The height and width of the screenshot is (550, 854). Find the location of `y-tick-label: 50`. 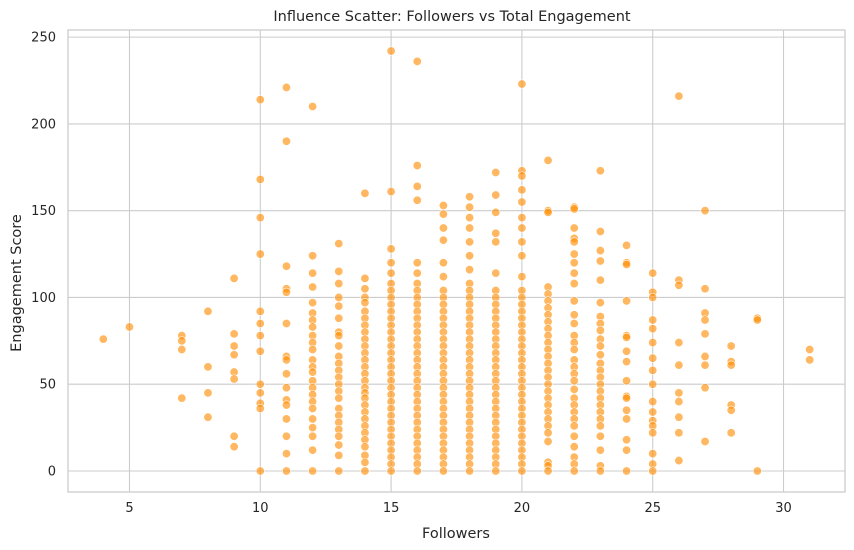

y-tick-label: 50 is located at coordinates (47, 385).